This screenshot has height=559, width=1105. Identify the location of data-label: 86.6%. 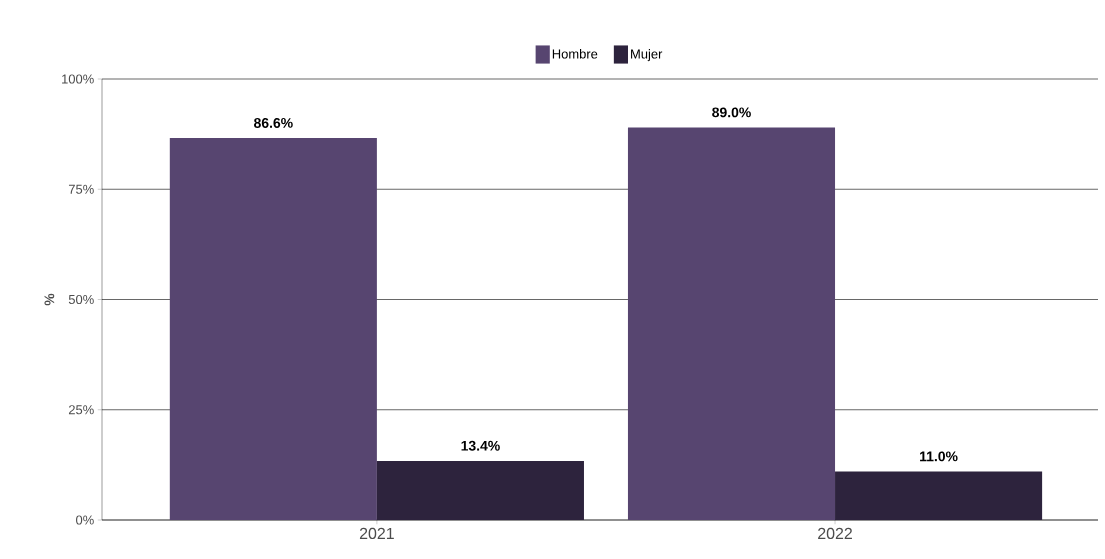
(273, 123).